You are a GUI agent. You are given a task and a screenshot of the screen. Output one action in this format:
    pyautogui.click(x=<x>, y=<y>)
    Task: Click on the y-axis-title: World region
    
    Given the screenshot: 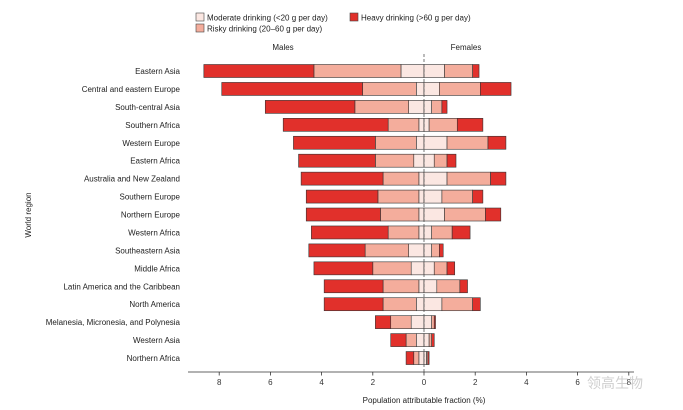 What is the action you would take?
    pyautogui.click(x=28, y=214)
    